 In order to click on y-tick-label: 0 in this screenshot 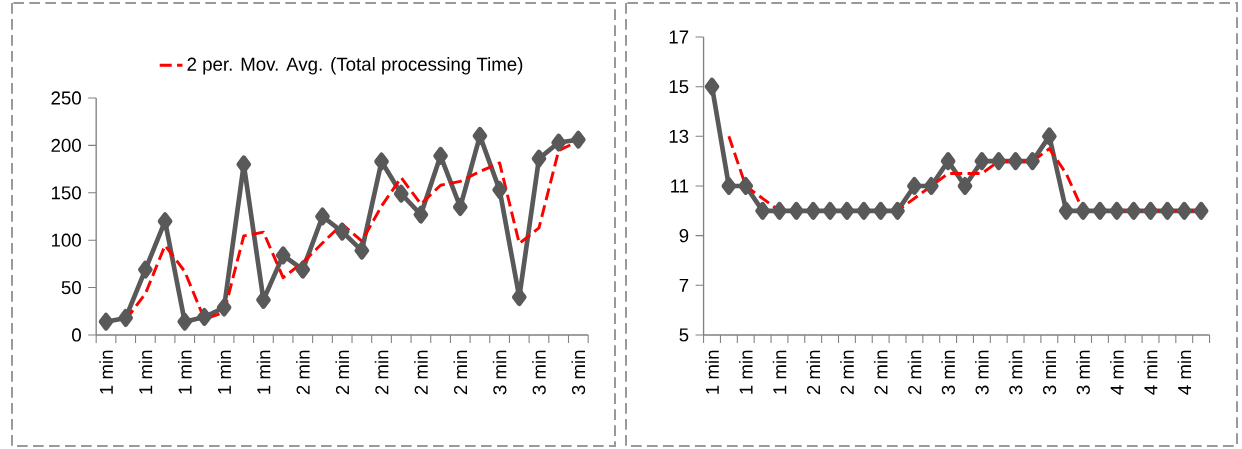, I will do `click(76, 335)`.